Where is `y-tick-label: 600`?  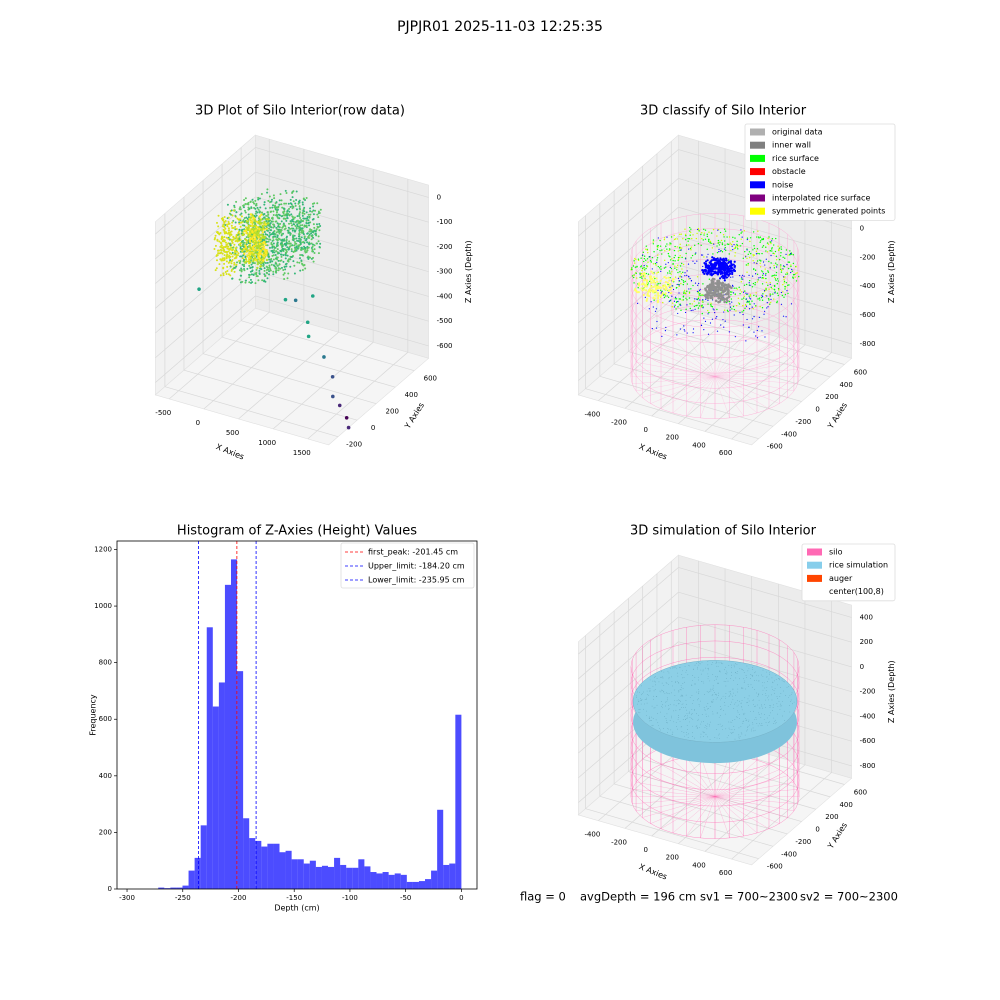 y-tick-label: 600 is located at coordinates (860, 372).